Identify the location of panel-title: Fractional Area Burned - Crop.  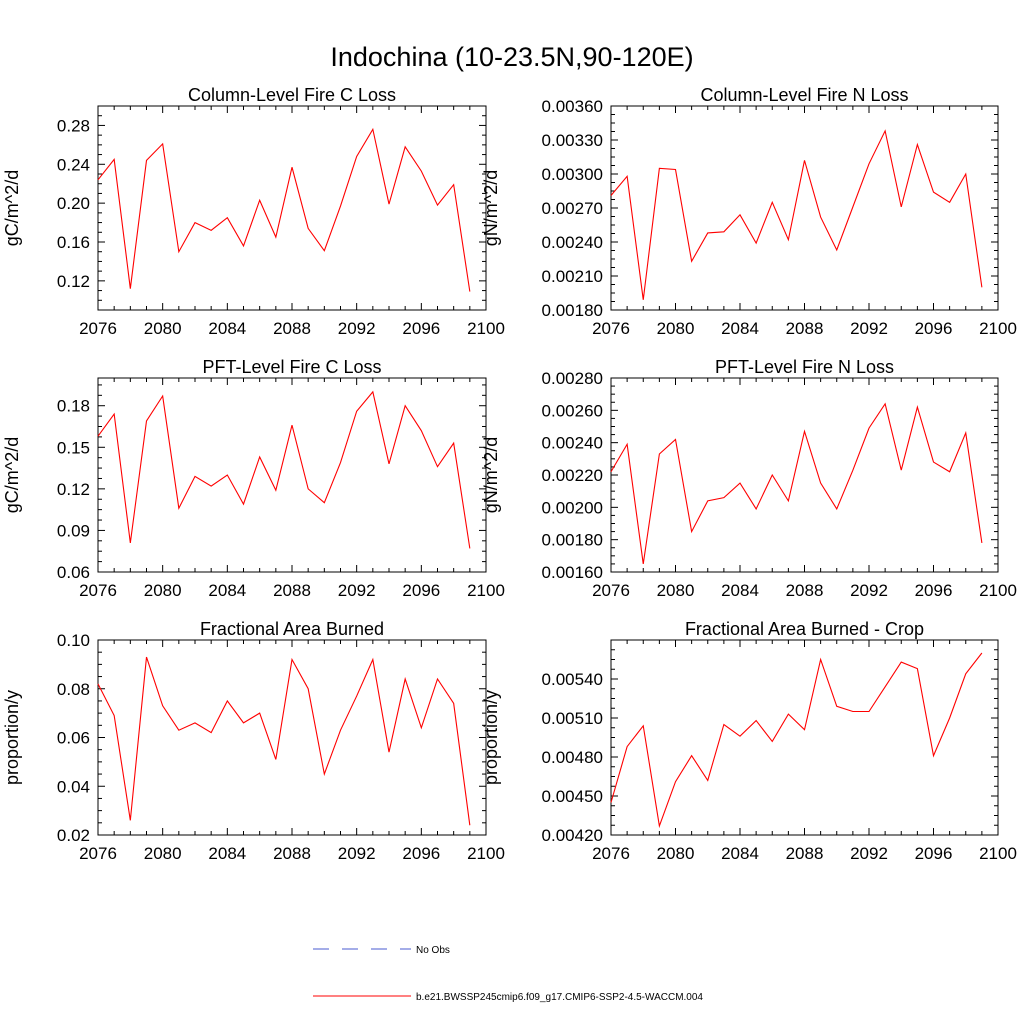
(804, 629).